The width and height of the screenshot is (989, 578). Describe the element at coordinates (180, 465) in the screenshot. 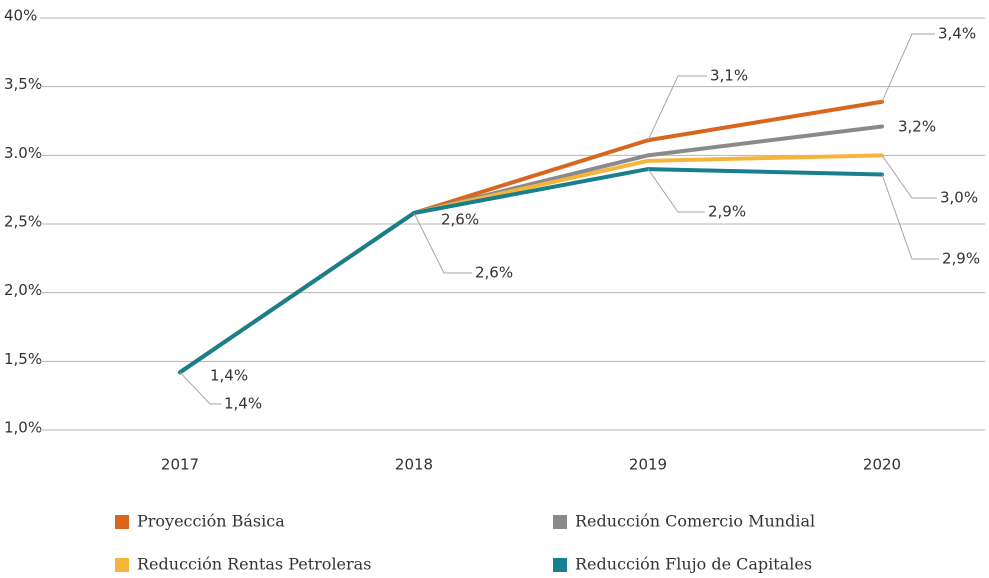

I see `x-tick-label: 2017` at that location.